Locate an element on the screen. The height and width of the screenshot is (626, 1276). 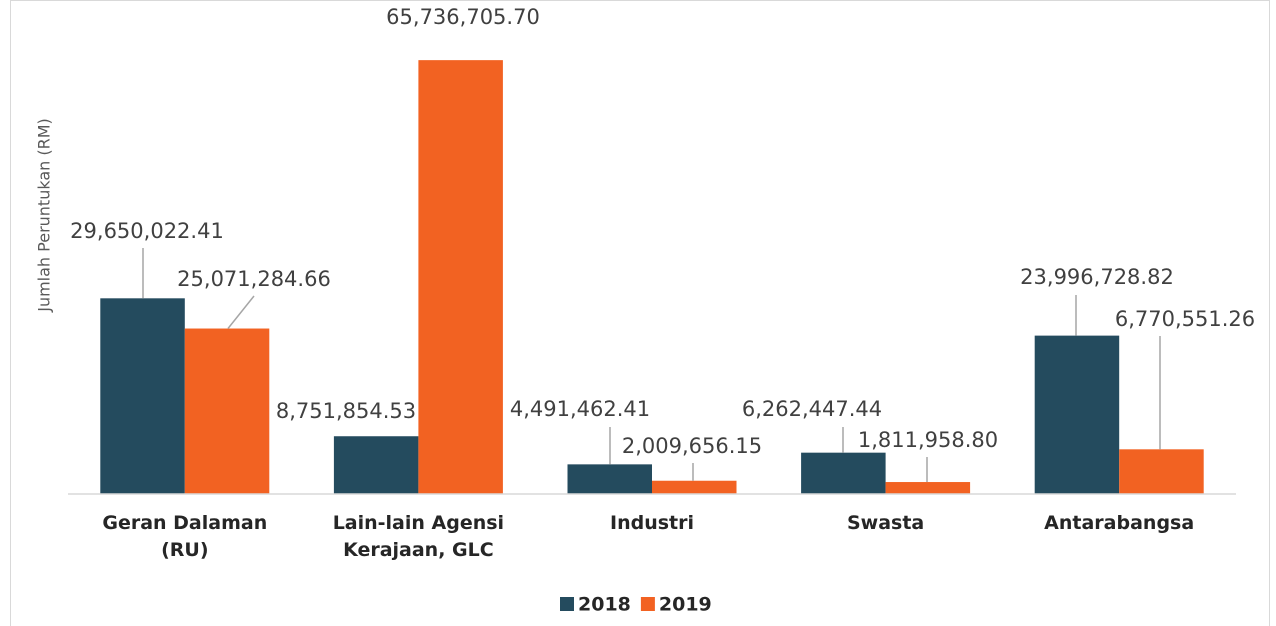
x-tick-label: Industri is located at coordinates (652, 523).